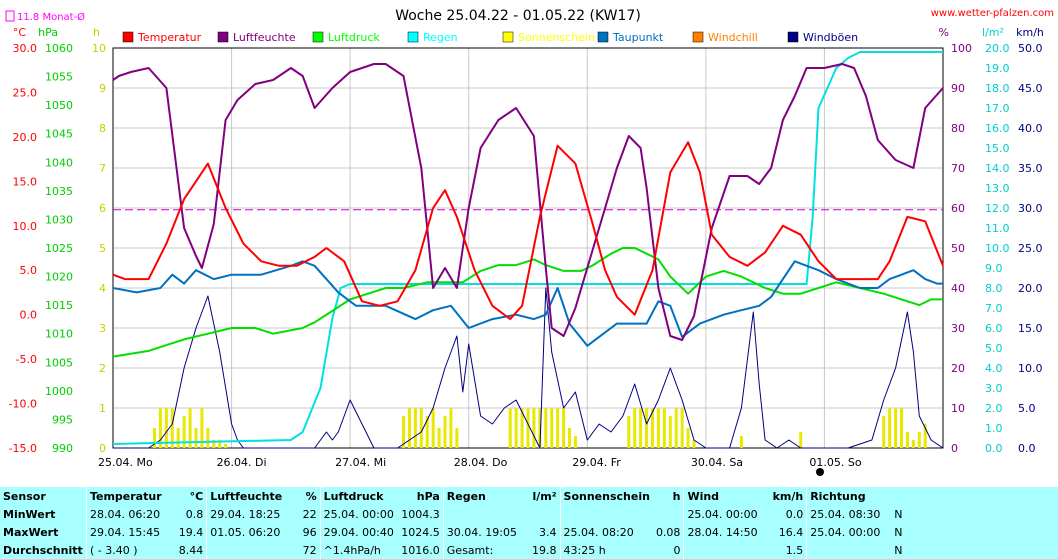  Describe the element at coordinates (354, 37) in the screenshot. I see `legend-label: Luftdruck` at that location.